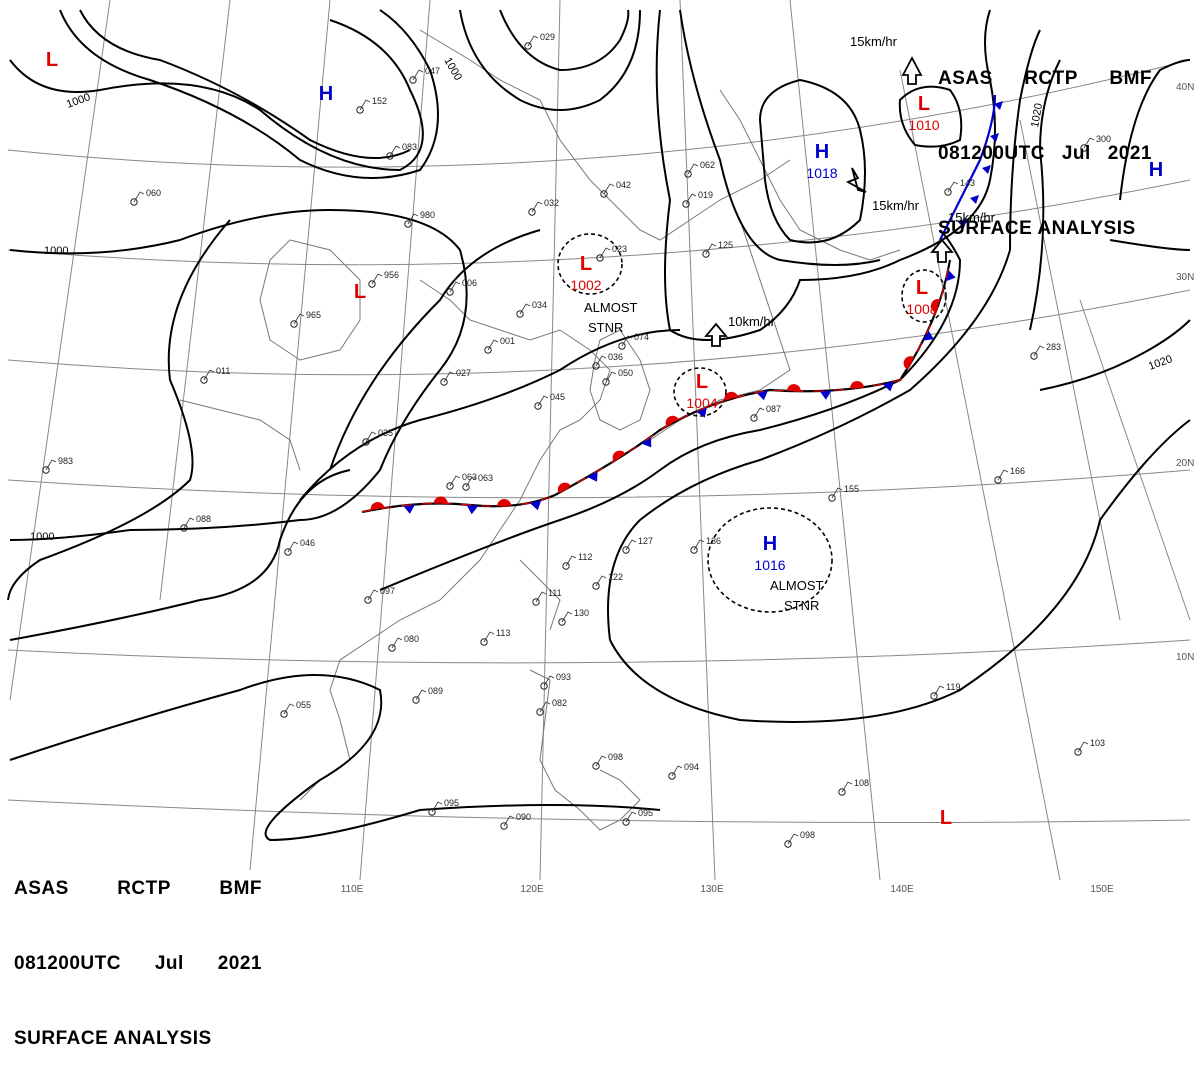 This screenshot has width=1200, height=1076. What do you see at coordinates (387, 591) in the screenshot?
I see `station-pressure: 097` at bounding box center [387, 591].